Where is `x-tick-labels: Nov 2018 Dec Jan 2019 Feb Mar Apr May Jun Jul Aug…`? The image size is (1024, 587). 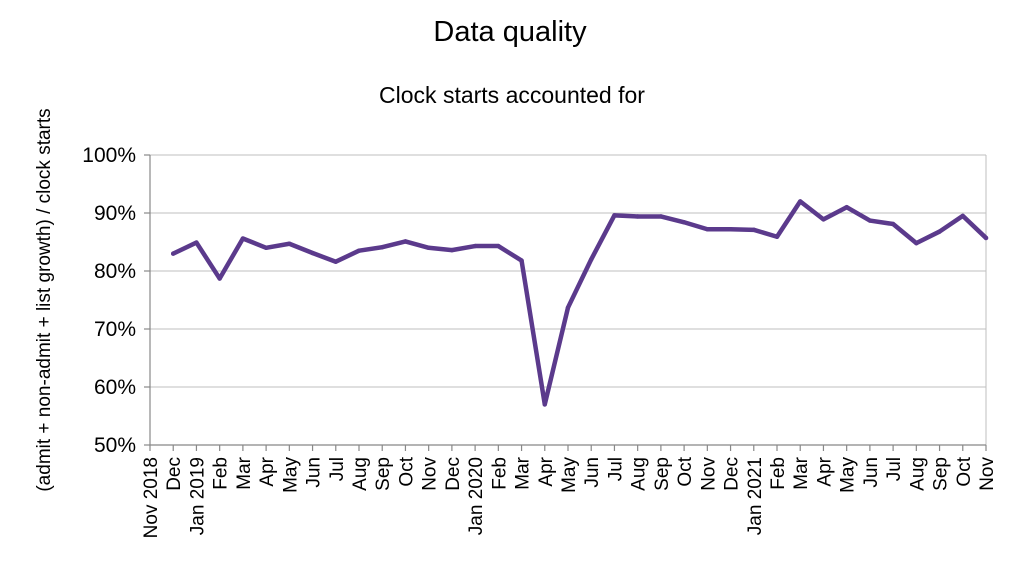
x-tick-labels: Nov 2018 Dec Jan 2019 Feb Mar Apr May Jun Jul Aug… is located at coordinates (569, 497).